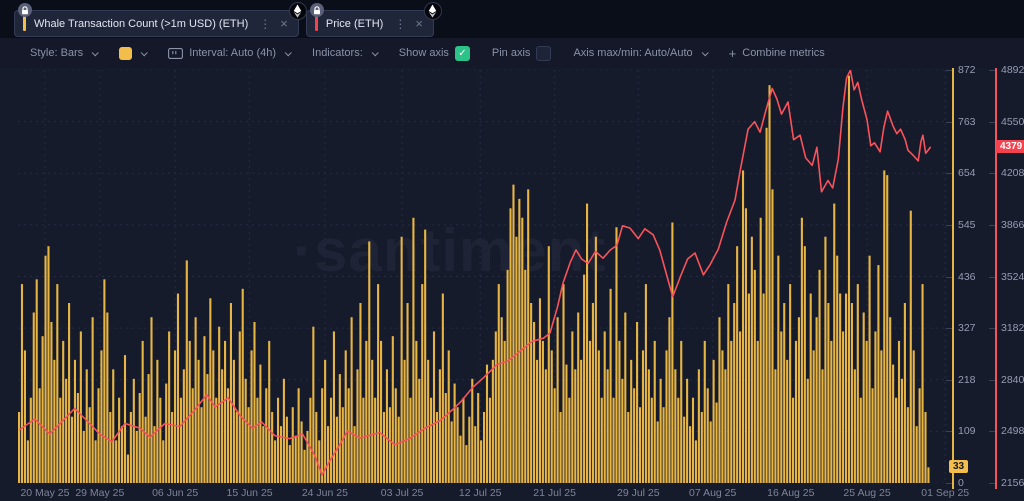 This screenshot has width=1024, height=501. Describe the element at coordinates (1012, 224) in the screenshot. I see `y-axis-tick-price: 3866` at that location.